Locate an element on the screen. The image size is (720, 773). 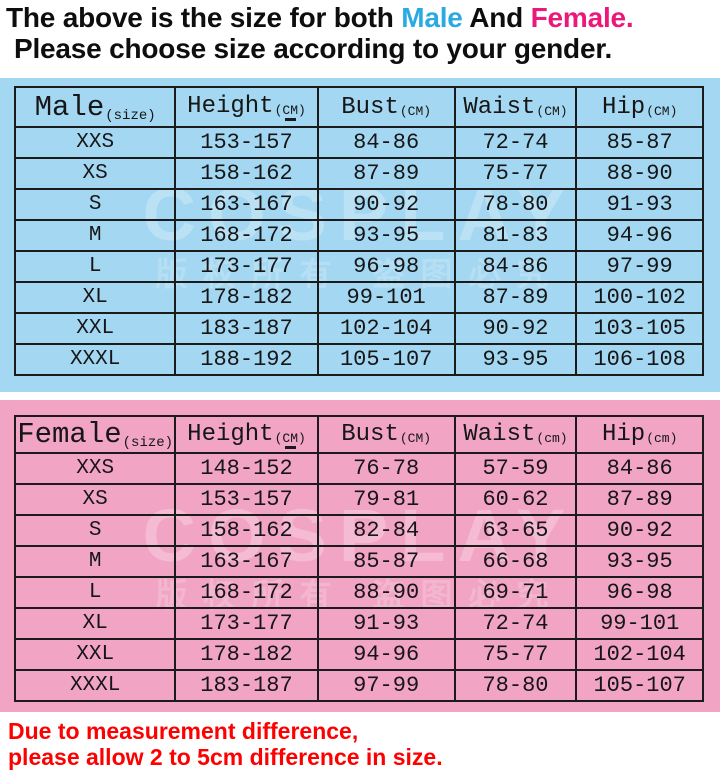
table-cell: 63-65 is located at coordinates (515, 530).